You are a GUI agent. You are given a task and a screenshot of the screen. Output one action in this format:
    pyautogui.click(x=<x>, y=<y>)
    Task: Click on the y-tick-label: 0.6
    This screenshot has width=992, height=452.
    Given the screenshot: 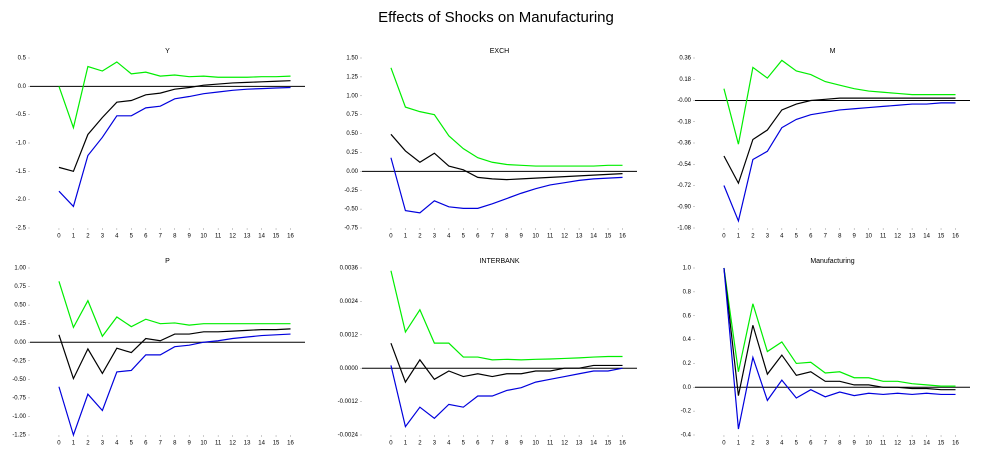 What is the action you would take?
    pyautogui.click(x=687, y=316)
    